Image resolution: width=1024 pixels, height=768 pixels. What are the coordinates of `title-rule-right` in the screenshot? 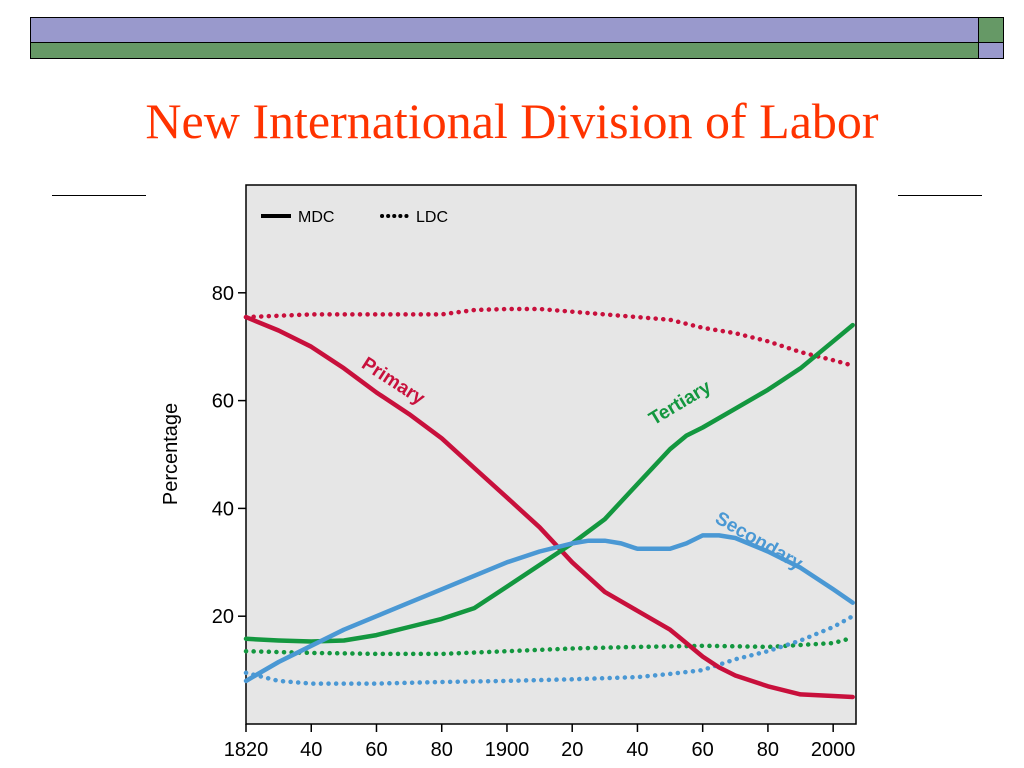 It's located at (940, 195).